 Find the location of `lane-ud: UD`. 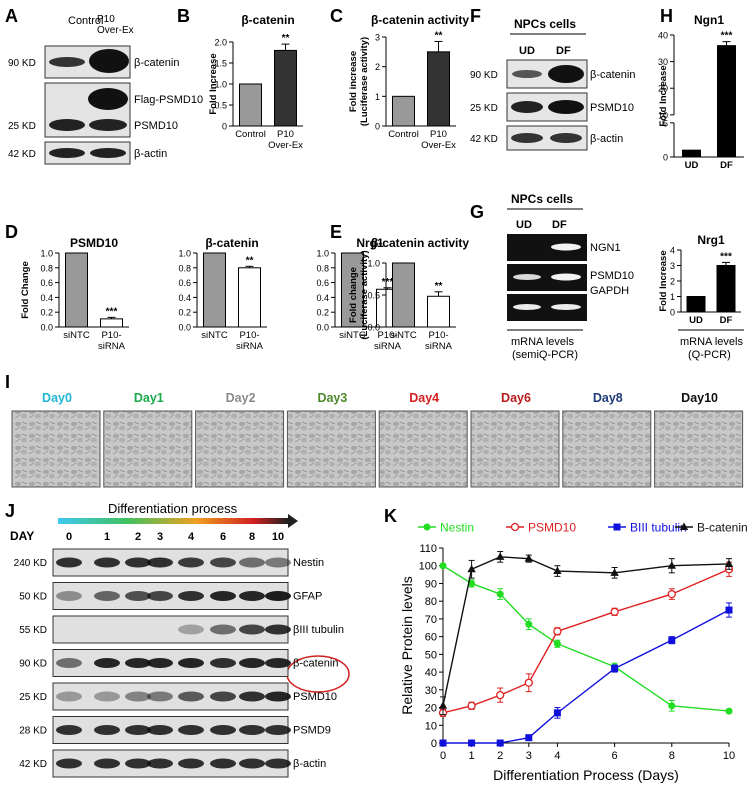

lane-ud: UD is located at coordinates (527, 51).